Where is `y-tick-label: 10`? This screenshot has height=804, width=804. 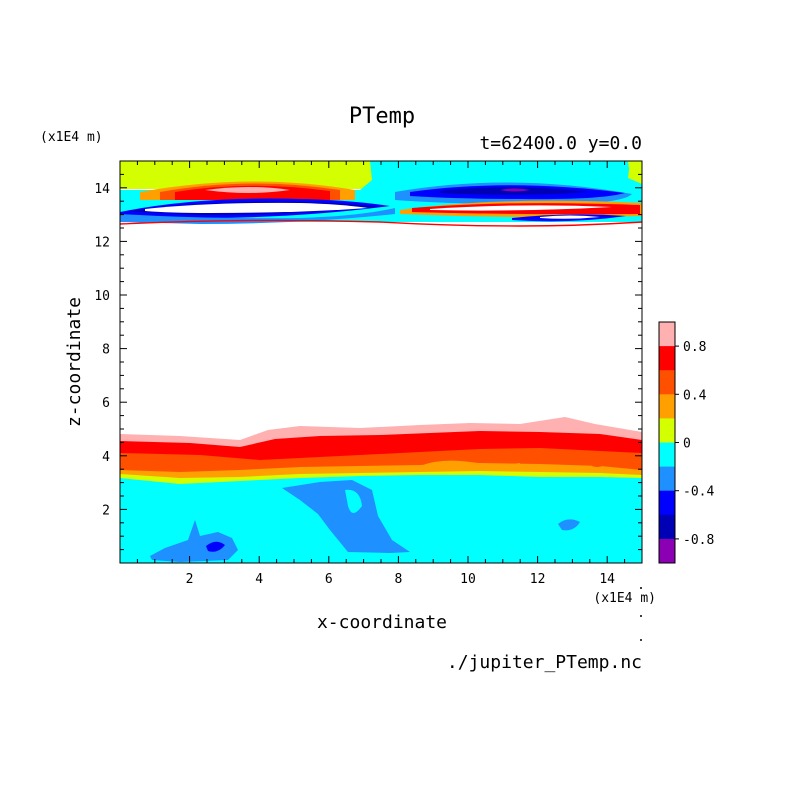
y-tick-label: 10 is located at coordinates (102, 296).